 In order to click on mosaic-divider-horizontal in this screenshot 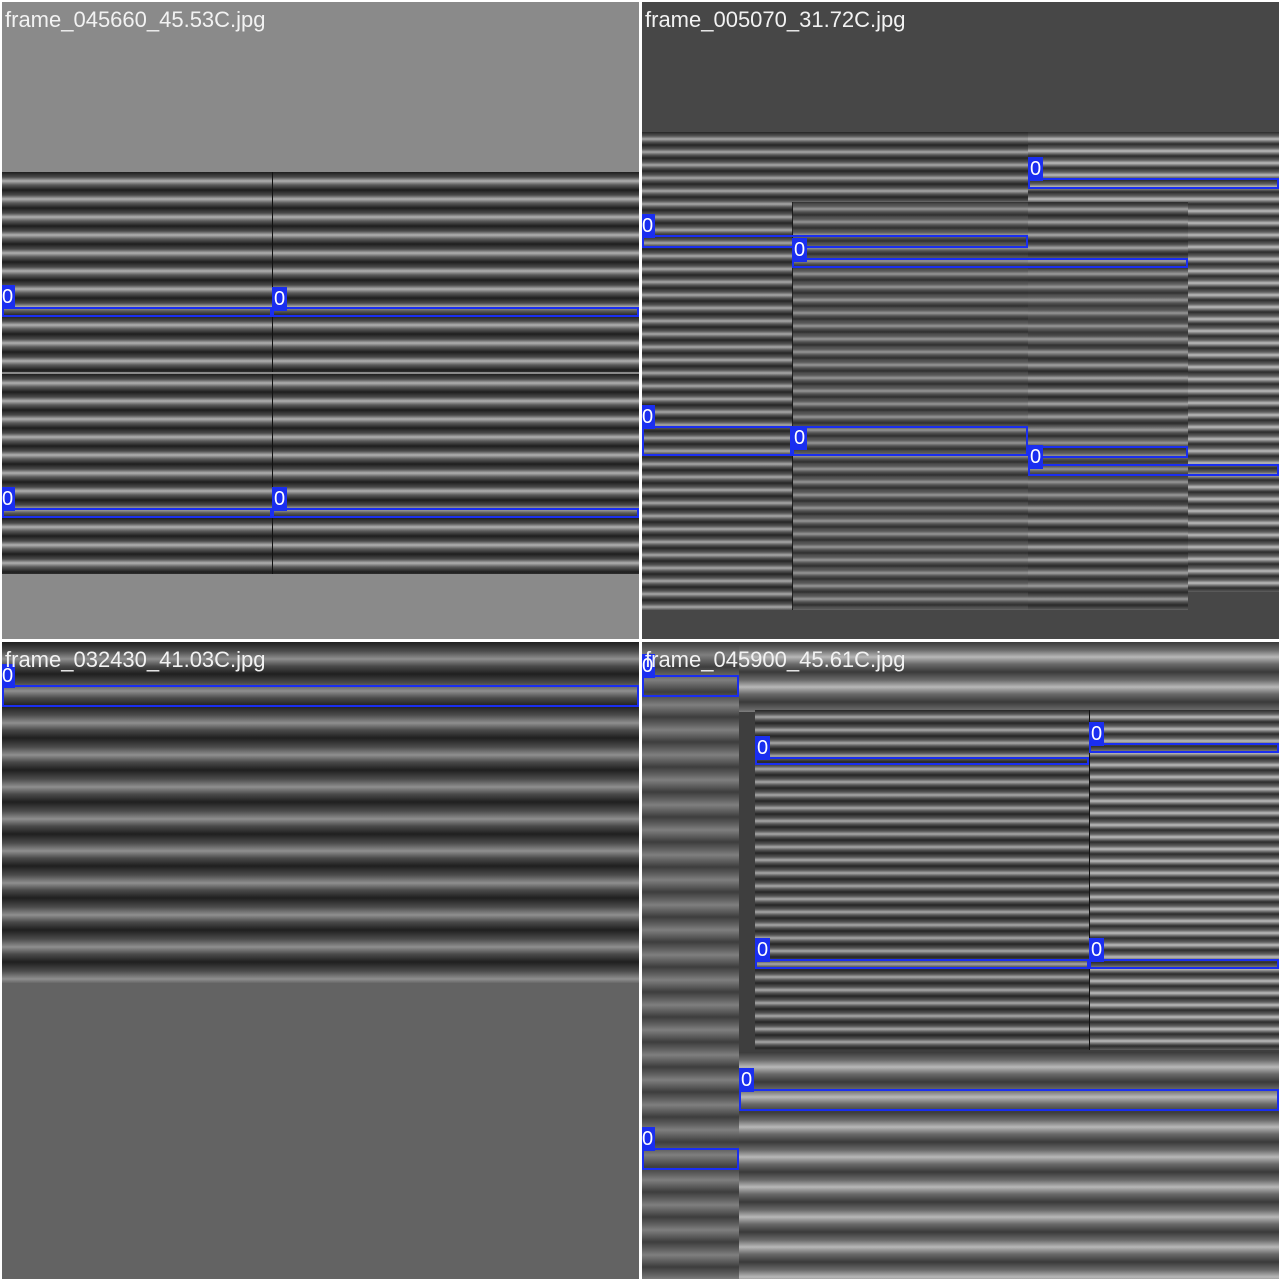, I will do `click(640, 640)`.